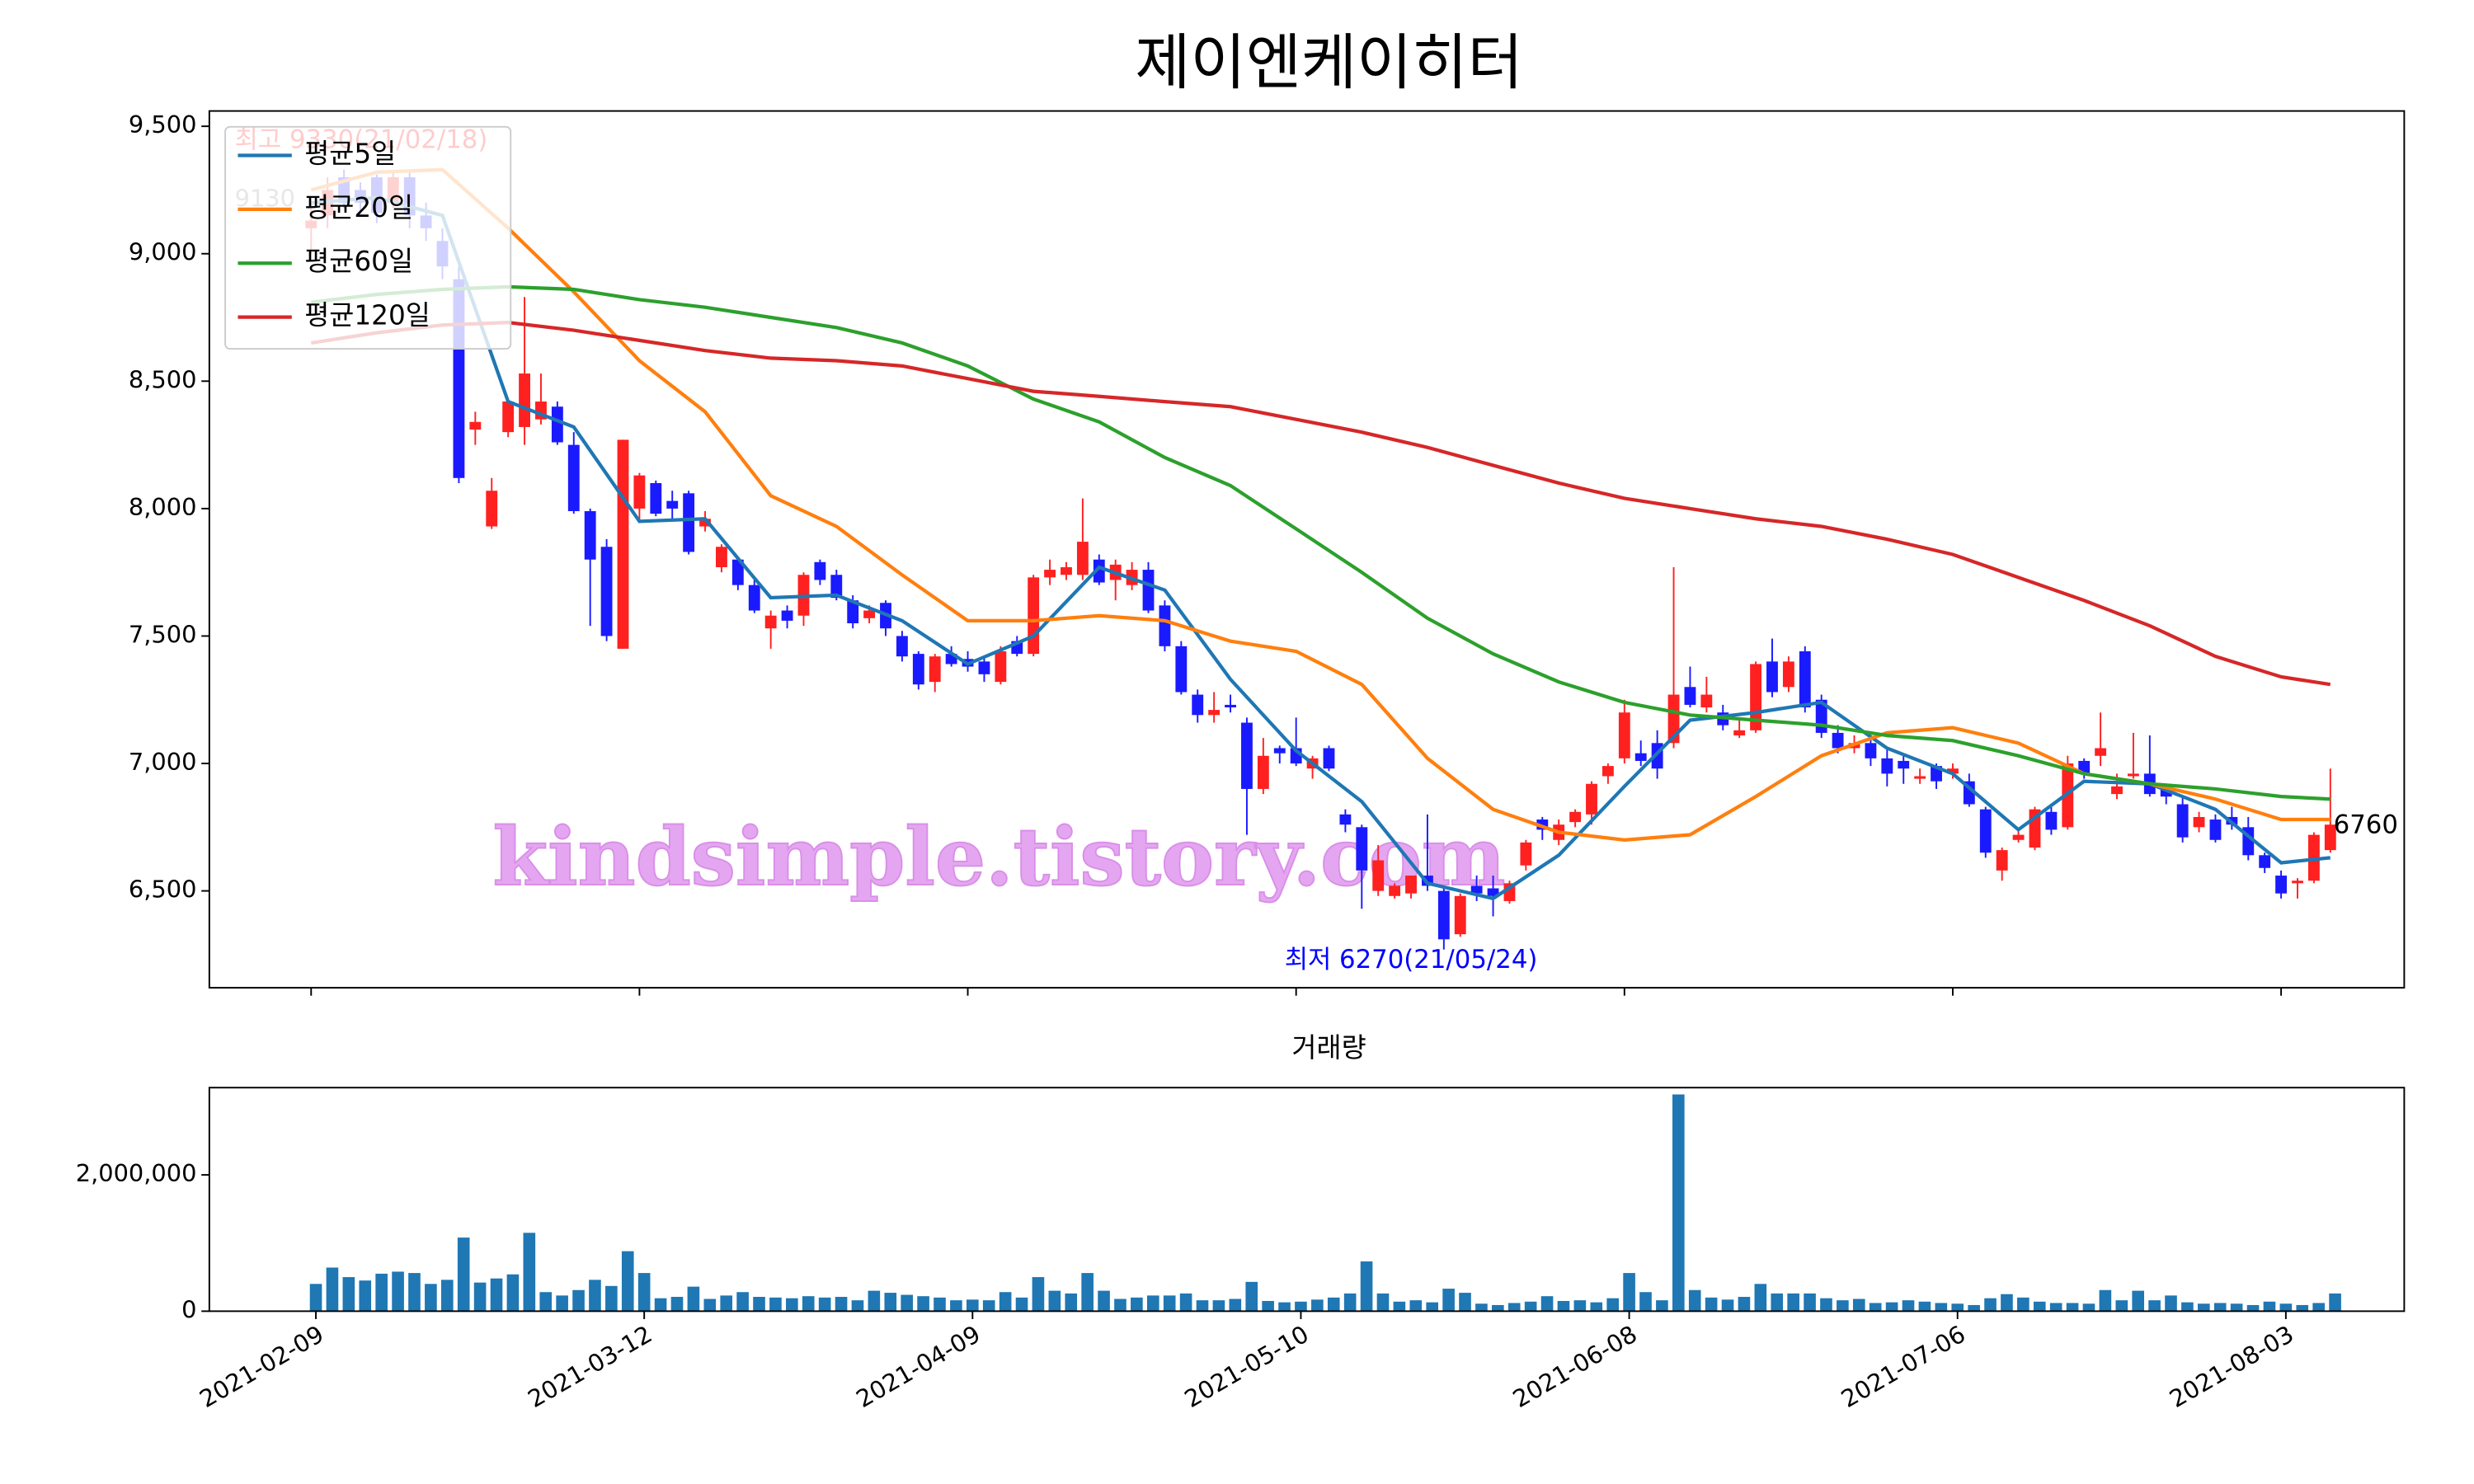 The image size is (2474, 1484). Describe the element at coordinates (163, 890) in the screenshot. I see `y-tick-label: 6,500` at that location.